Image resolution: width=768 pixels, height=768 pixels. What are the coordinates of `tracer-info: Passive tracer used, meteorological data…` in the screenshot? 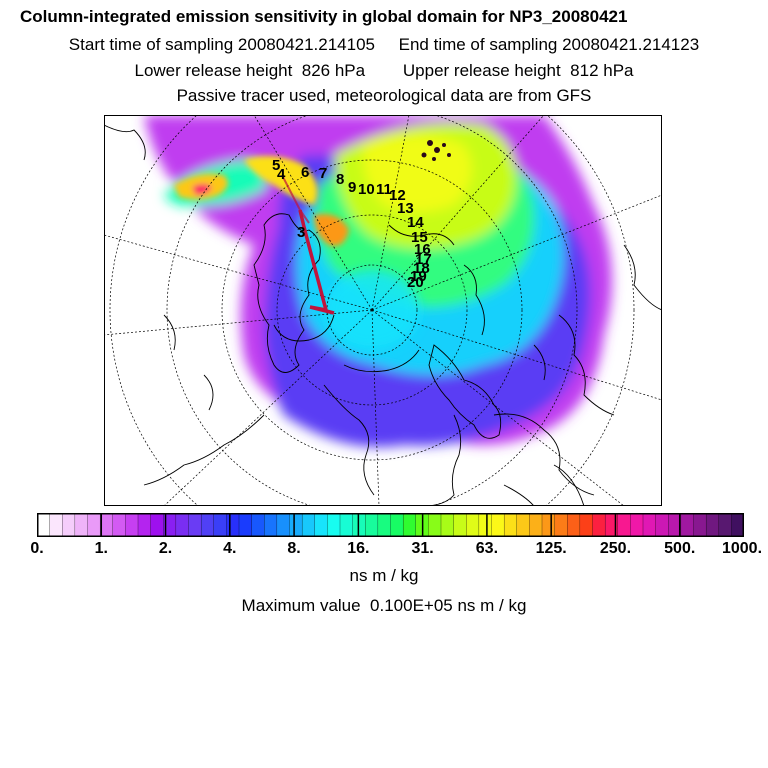 It's located at (384, 95).